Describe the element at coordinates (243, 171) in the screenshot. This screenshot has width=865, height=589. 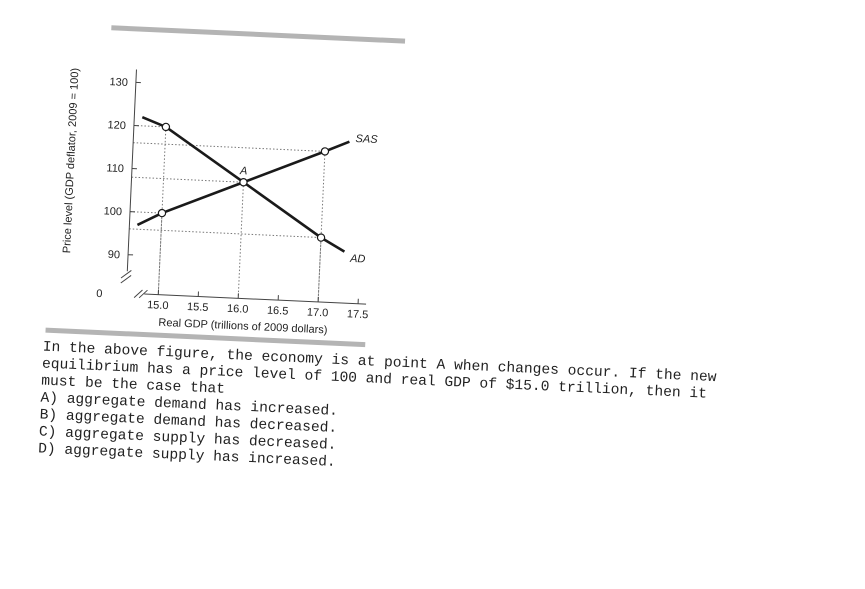
I see `point-label: A` at that location.